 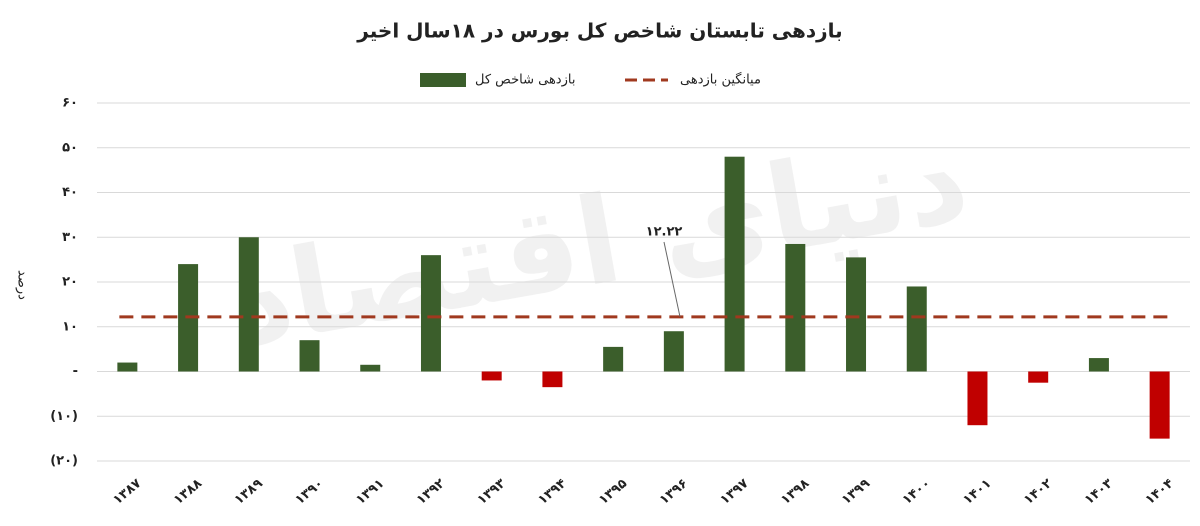 What do you see at coordinates (70, 282) in the screenshot?
I see `y-tick-label: ۲۰` at bounding box center [70, 282].